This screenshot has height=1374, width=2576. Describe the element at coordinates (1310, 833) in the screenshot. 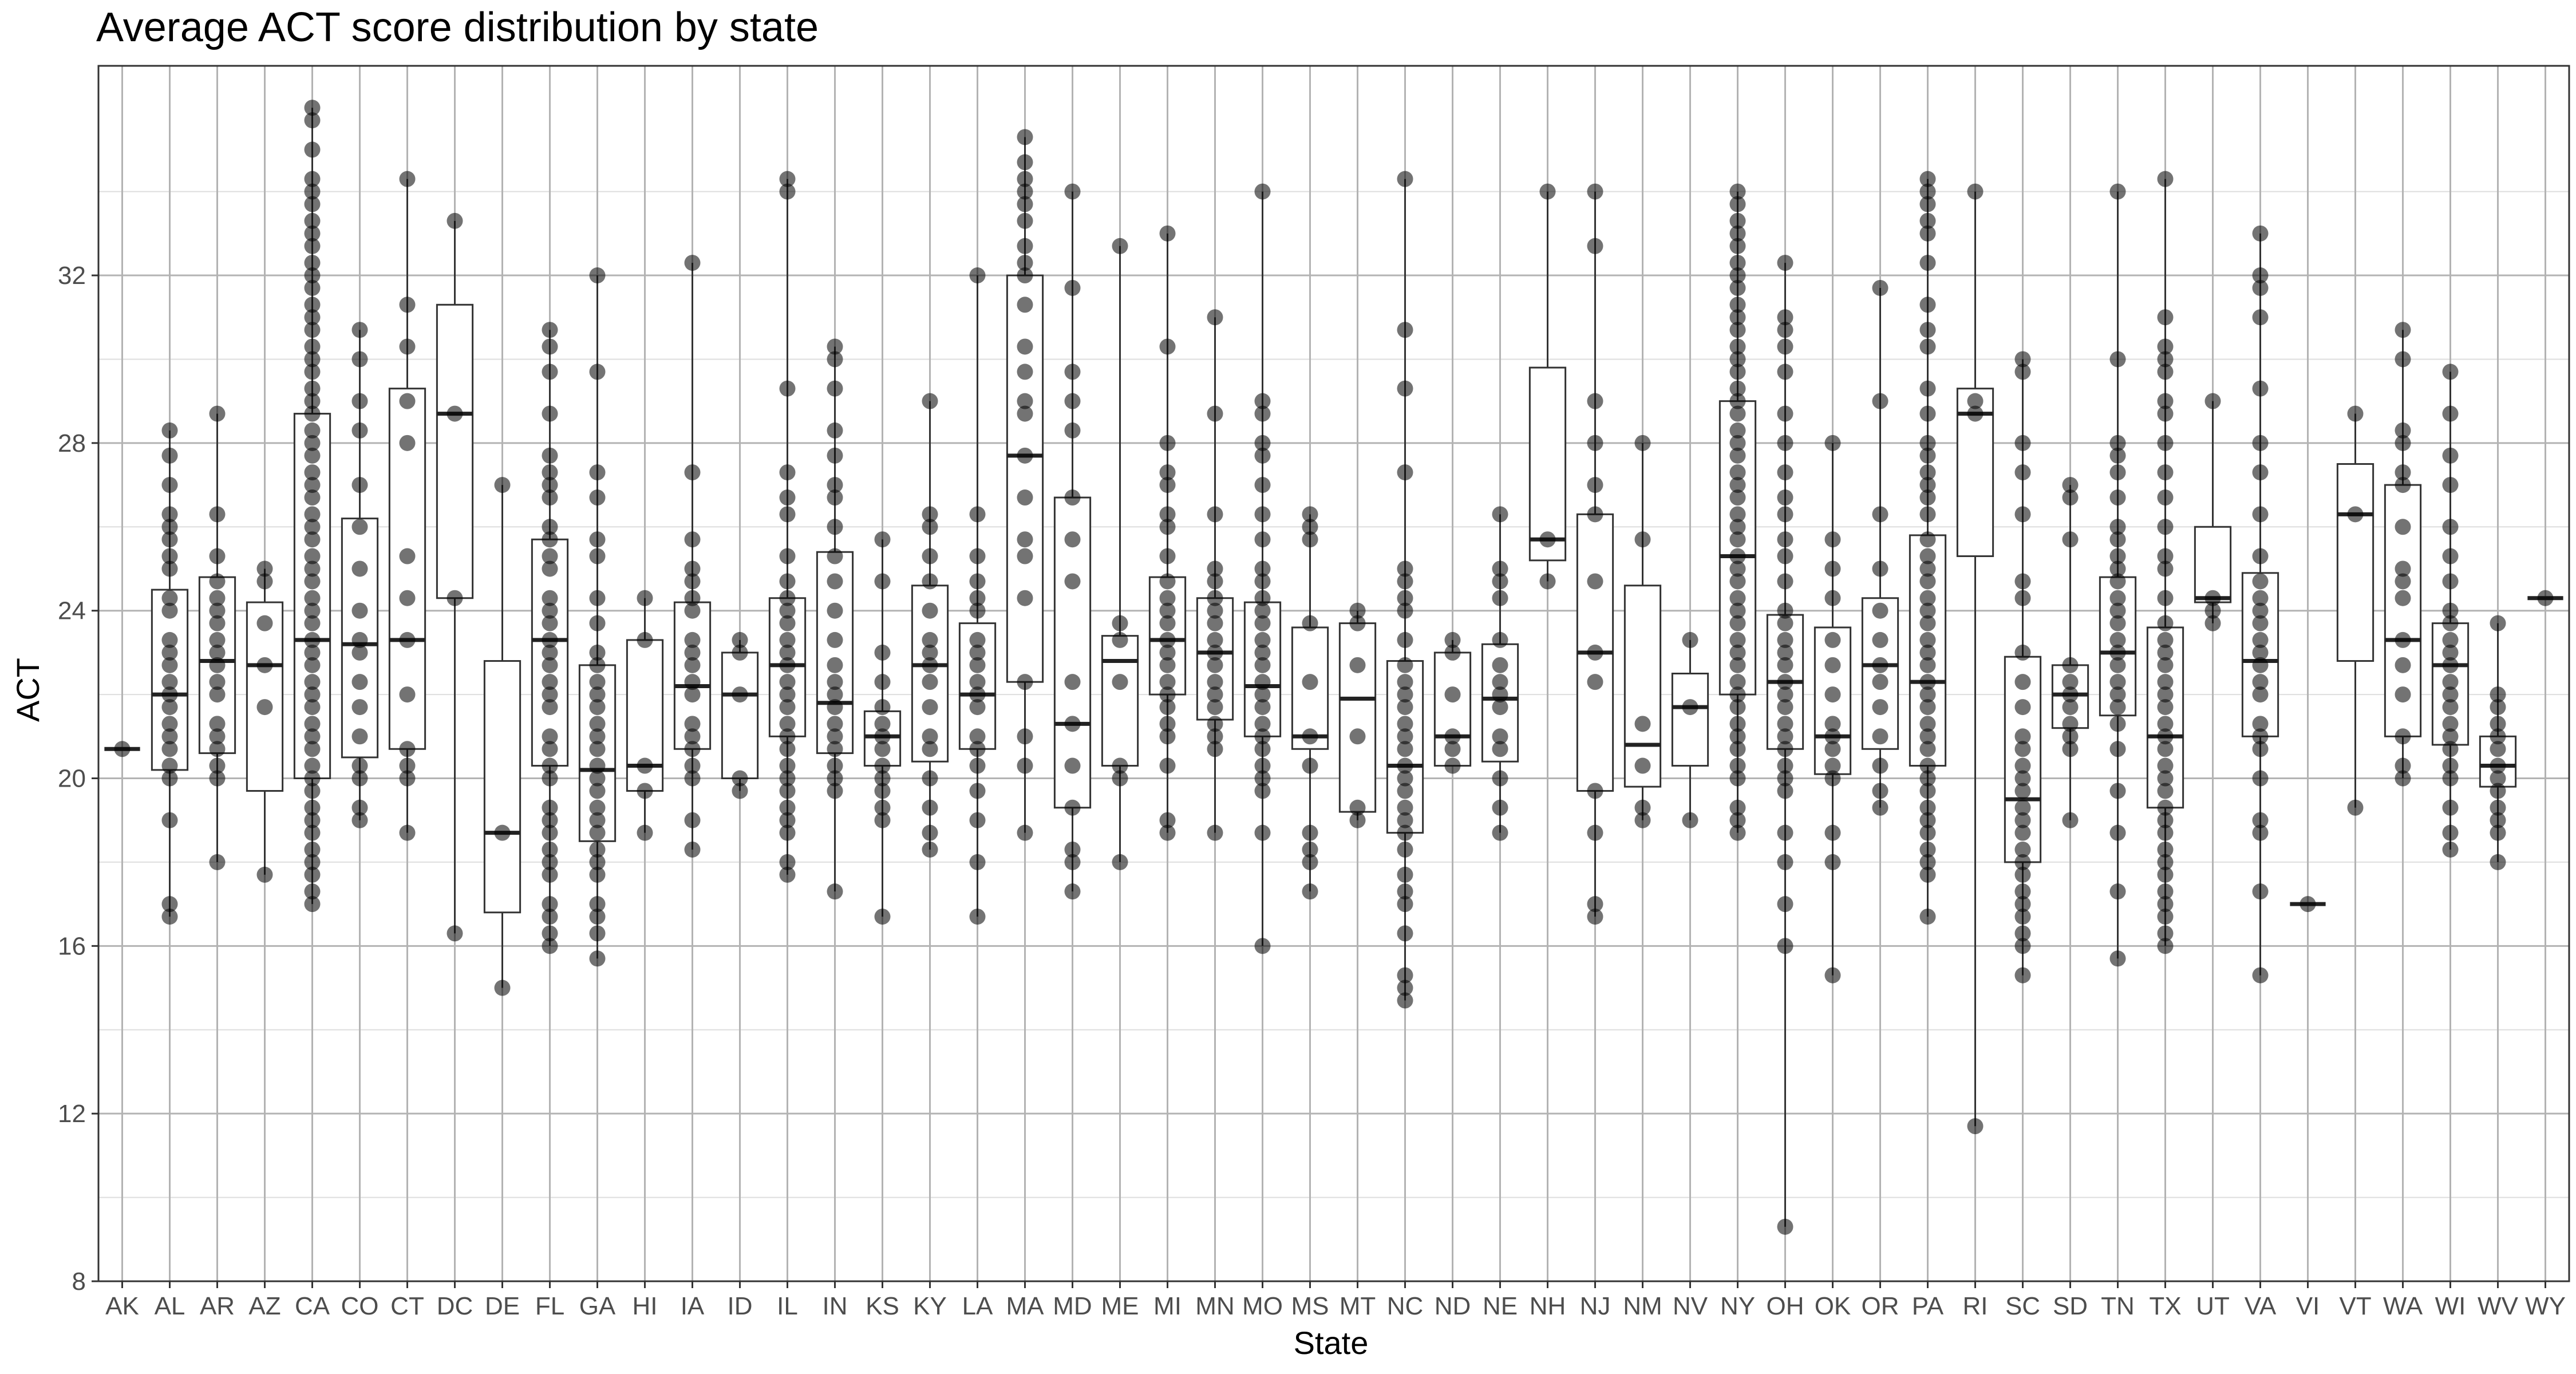

I see `point-ms` at that location.